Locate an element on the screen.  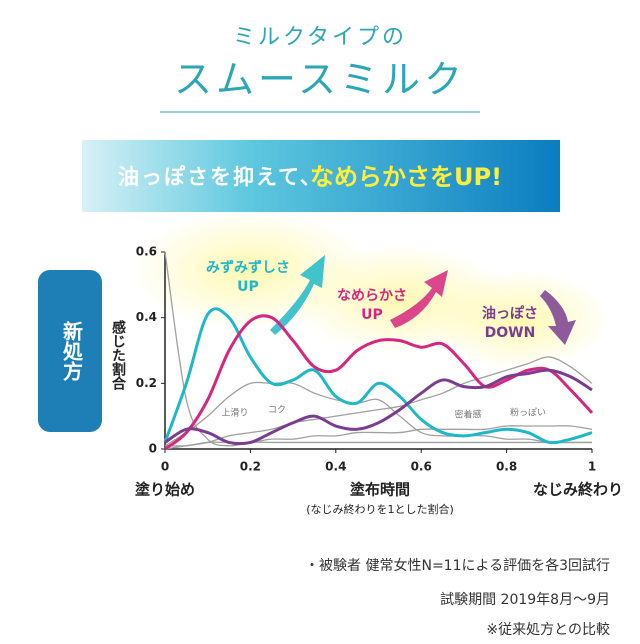
x-tick-label: 0.4 is located at coordinates (335, 467).